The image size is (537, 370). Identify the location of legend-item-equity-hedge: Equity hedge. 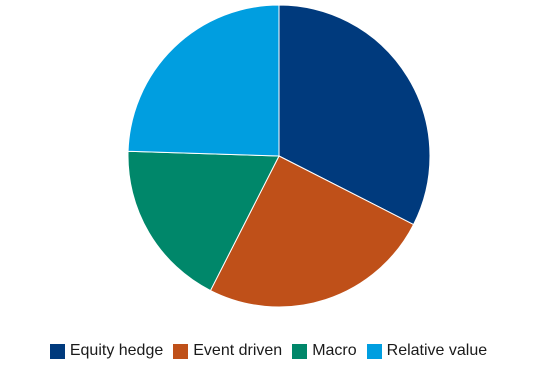
(106, 351).